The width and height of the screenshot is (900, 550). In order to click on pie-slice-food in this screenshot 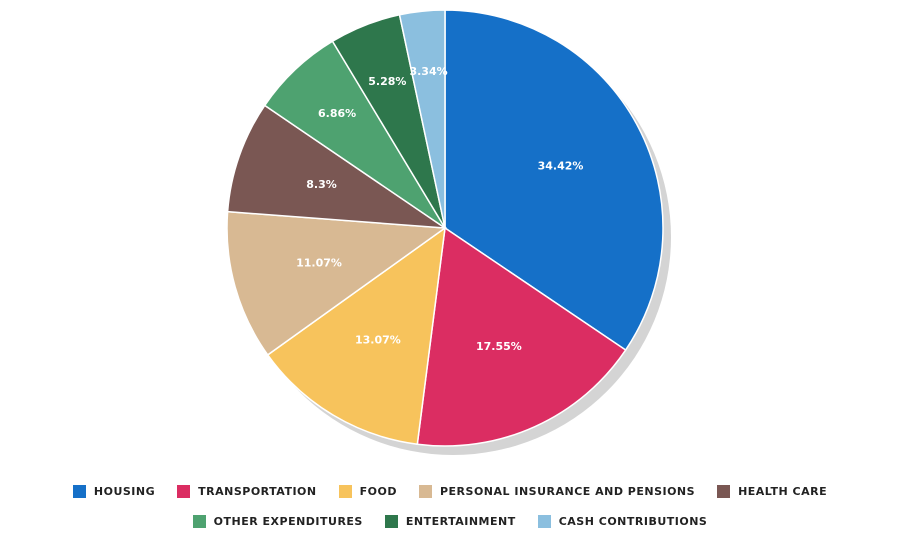, I will do `click(356, 336)`.